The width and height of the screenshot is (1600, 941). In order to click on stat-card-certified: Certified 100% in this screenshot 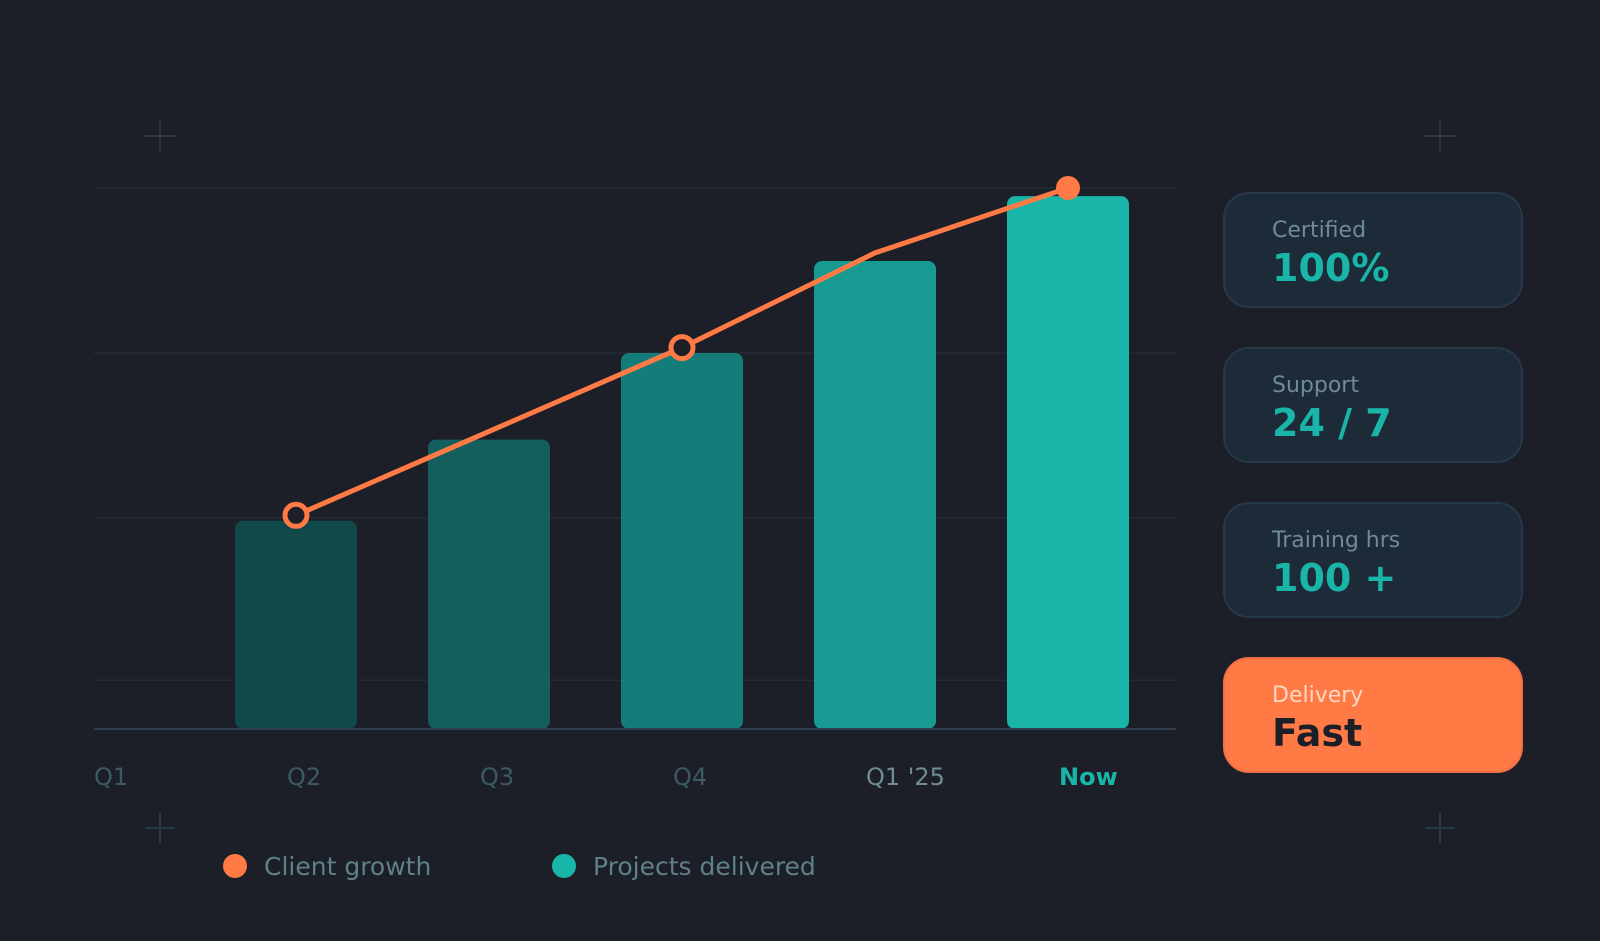, I will do `click(1373, 250)`.